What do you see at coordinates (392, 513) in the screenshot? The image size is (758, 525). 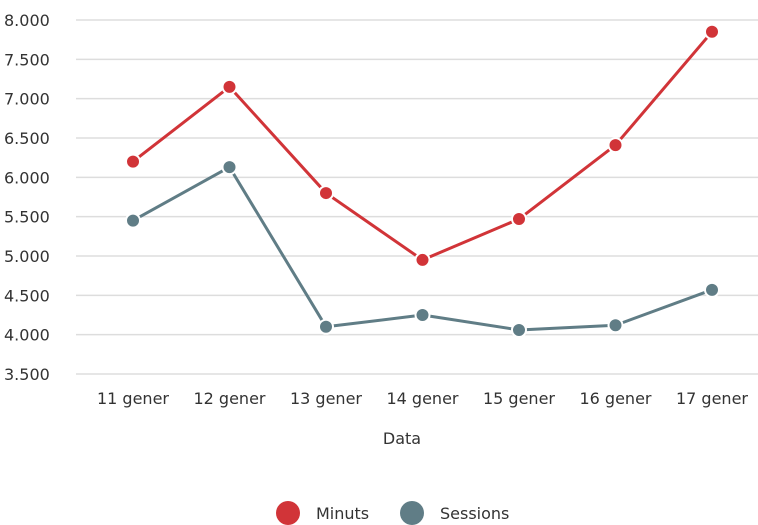 I see `legend: Minuts Sessions` at bounding box center [392, 513].